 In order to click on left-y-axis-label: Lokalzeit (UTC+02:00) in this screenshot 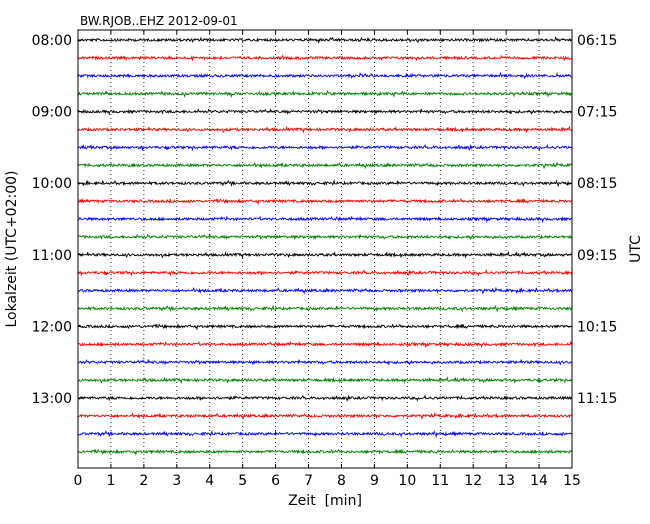, I will do `click(12, 249)`.